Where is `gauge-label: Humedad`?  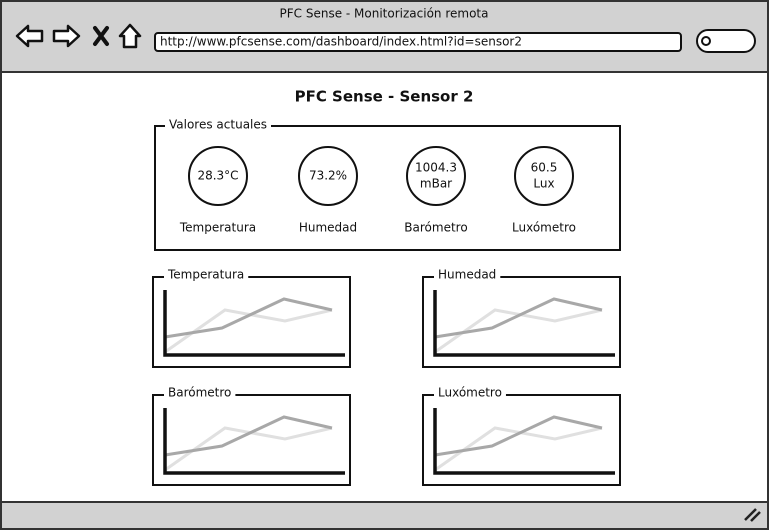
gauge-label: Humedad is located at coordinates (328, 228).